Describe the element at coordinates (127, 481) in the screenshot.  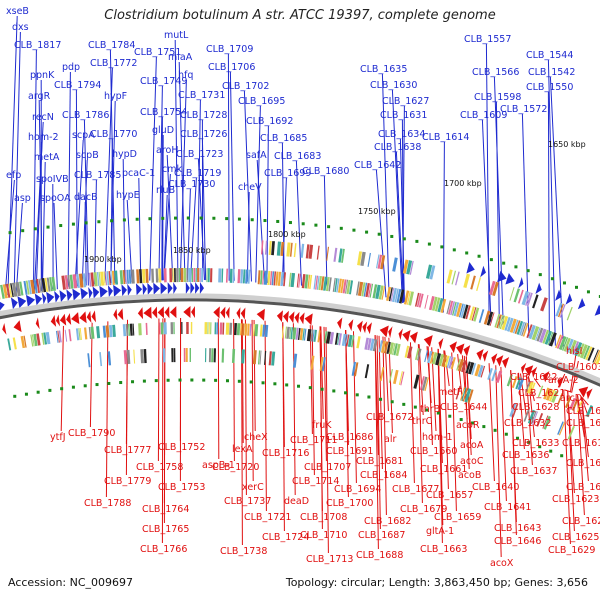
I see `gene-label: CLB_1779` at that location.